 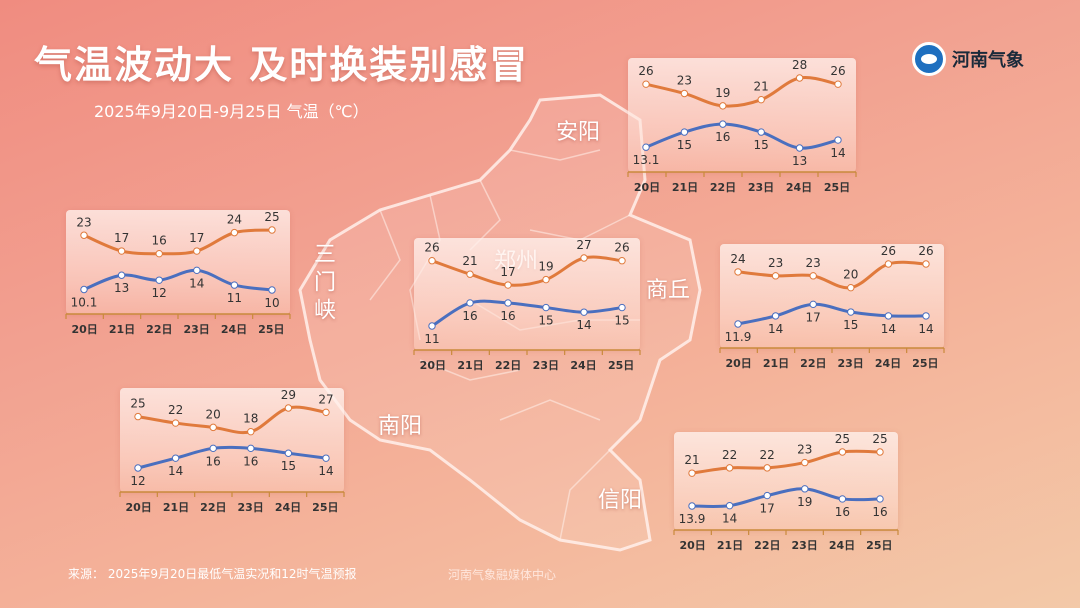 What do you see at coordinates (925, 363) in the screenshot?
I see `x-tick-label: 25日` at bounding box center [925, 363].